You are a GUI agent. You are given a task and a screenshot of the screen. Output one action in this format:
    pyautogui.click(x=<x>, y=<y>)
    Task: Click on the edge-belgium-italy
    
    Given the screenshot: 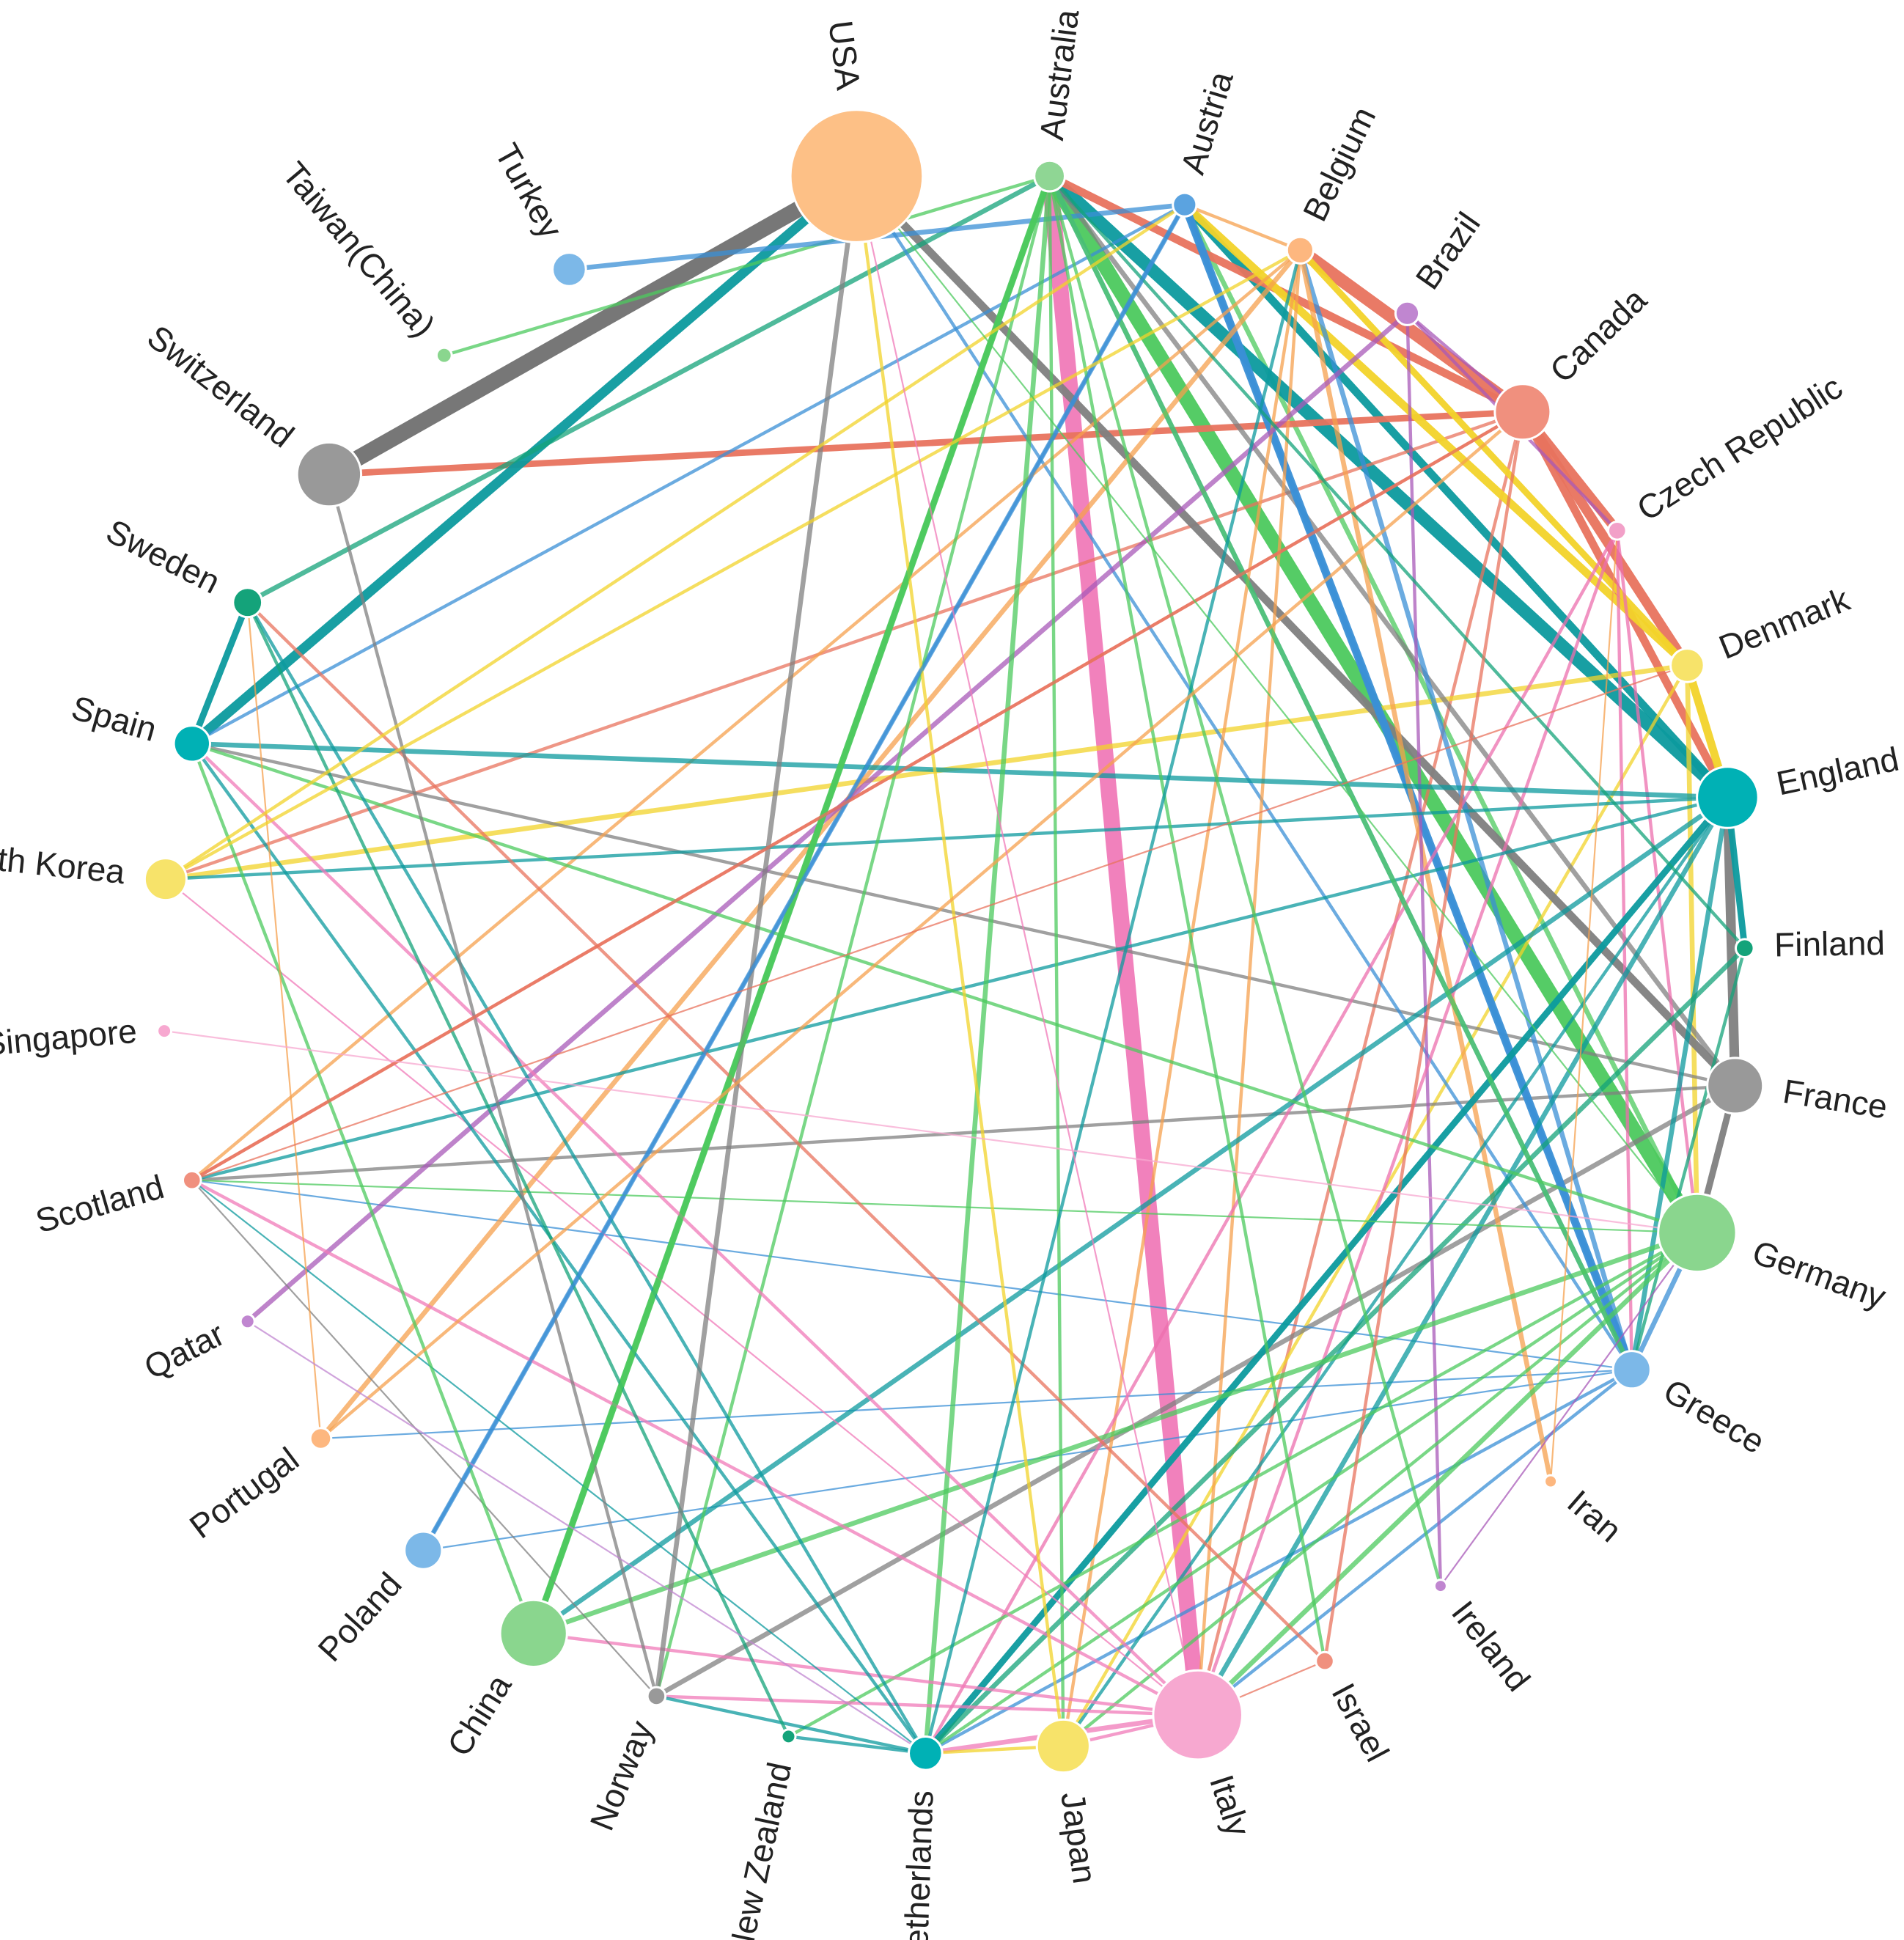 What is the action you would take?
    pyautogui.click(x=1249, y=983)
    